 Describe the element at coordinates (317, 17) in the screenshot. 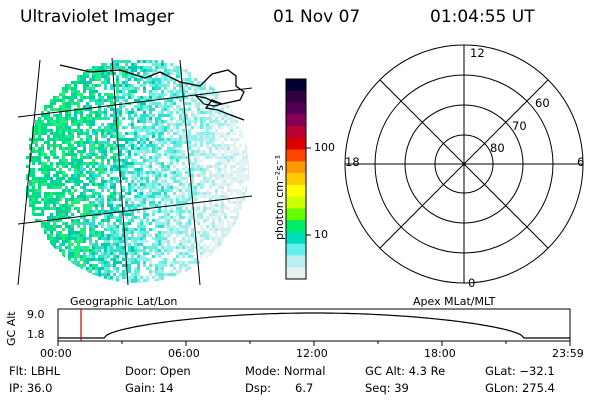

I see `date-label: 01 Nov 07` at that location.